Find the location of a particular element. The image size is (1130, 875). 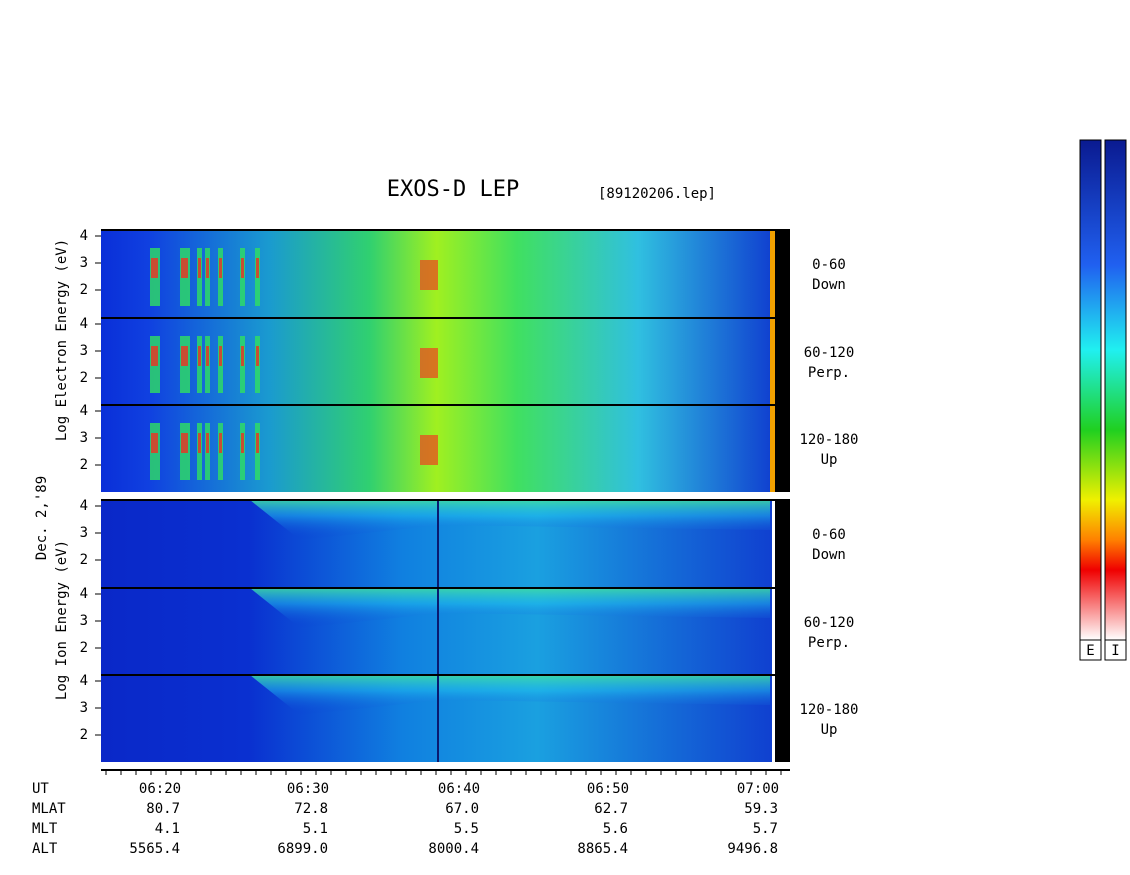

row-value: 67.0 is located at coordinates (462, 809).